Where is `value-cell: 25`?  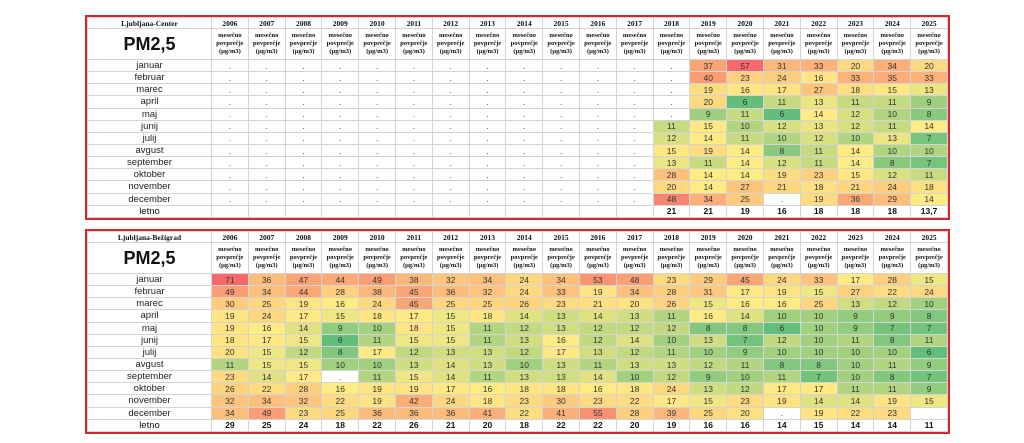 value-cell: 25 is located at coordinates (487, 304).